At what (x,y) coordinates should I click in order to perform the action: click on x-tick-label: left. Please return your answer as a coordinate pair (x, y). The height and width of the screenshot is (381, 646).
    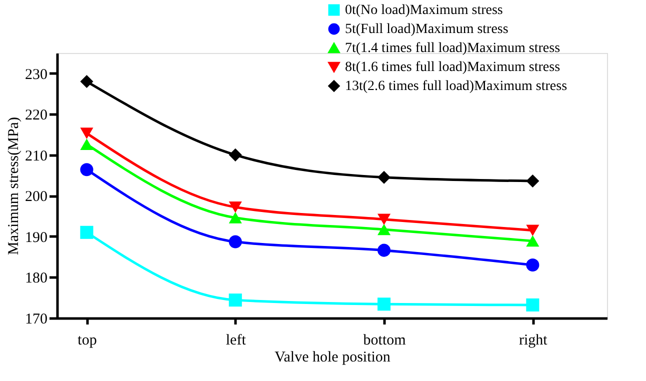
    Looking at the image, I should click on (236, 340).